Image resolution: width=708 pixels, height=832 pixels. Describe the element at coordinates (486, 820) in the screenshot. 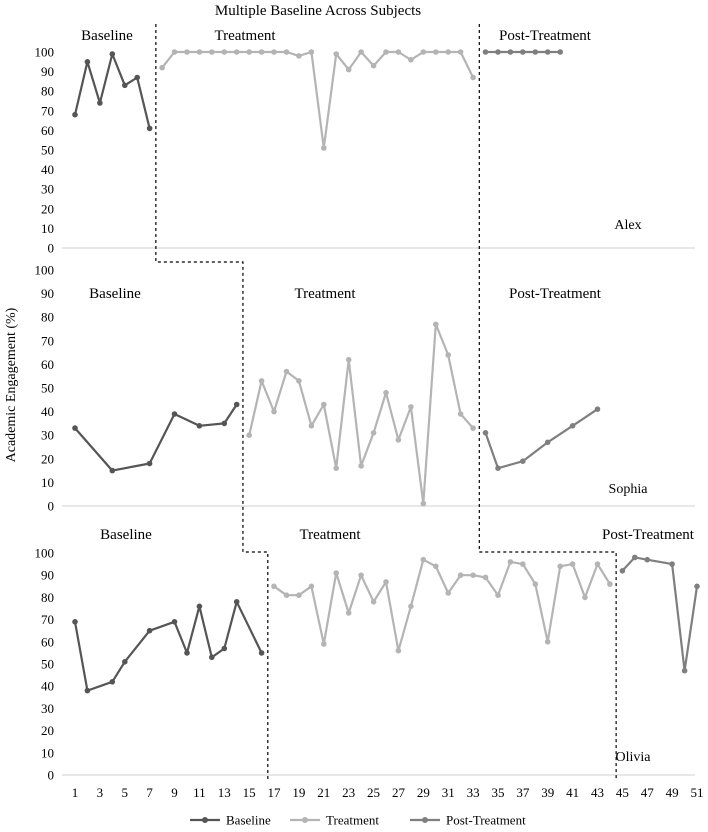

I see `legend-label: Post-Treatment` at that location.